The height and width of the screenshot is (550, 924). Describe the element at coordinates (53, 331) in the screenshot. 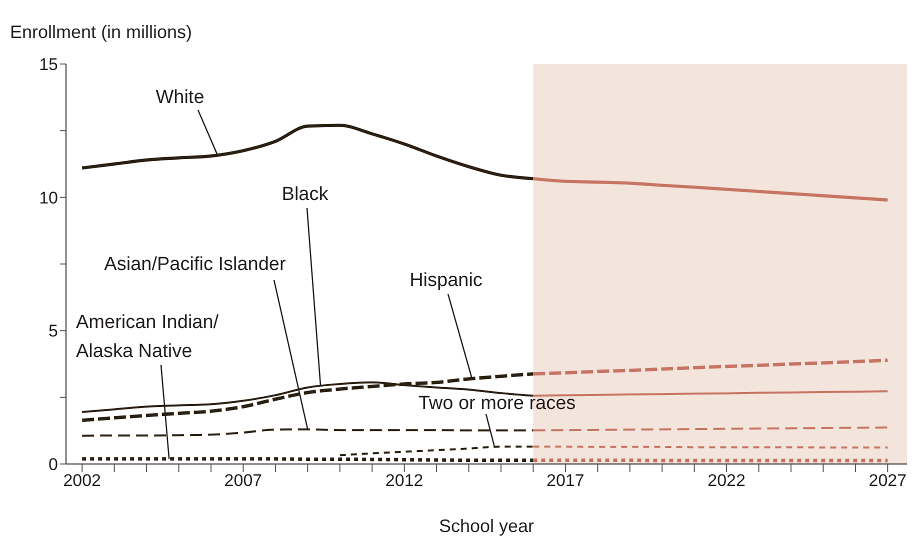

I see `y-tick-label: 5` at that location.